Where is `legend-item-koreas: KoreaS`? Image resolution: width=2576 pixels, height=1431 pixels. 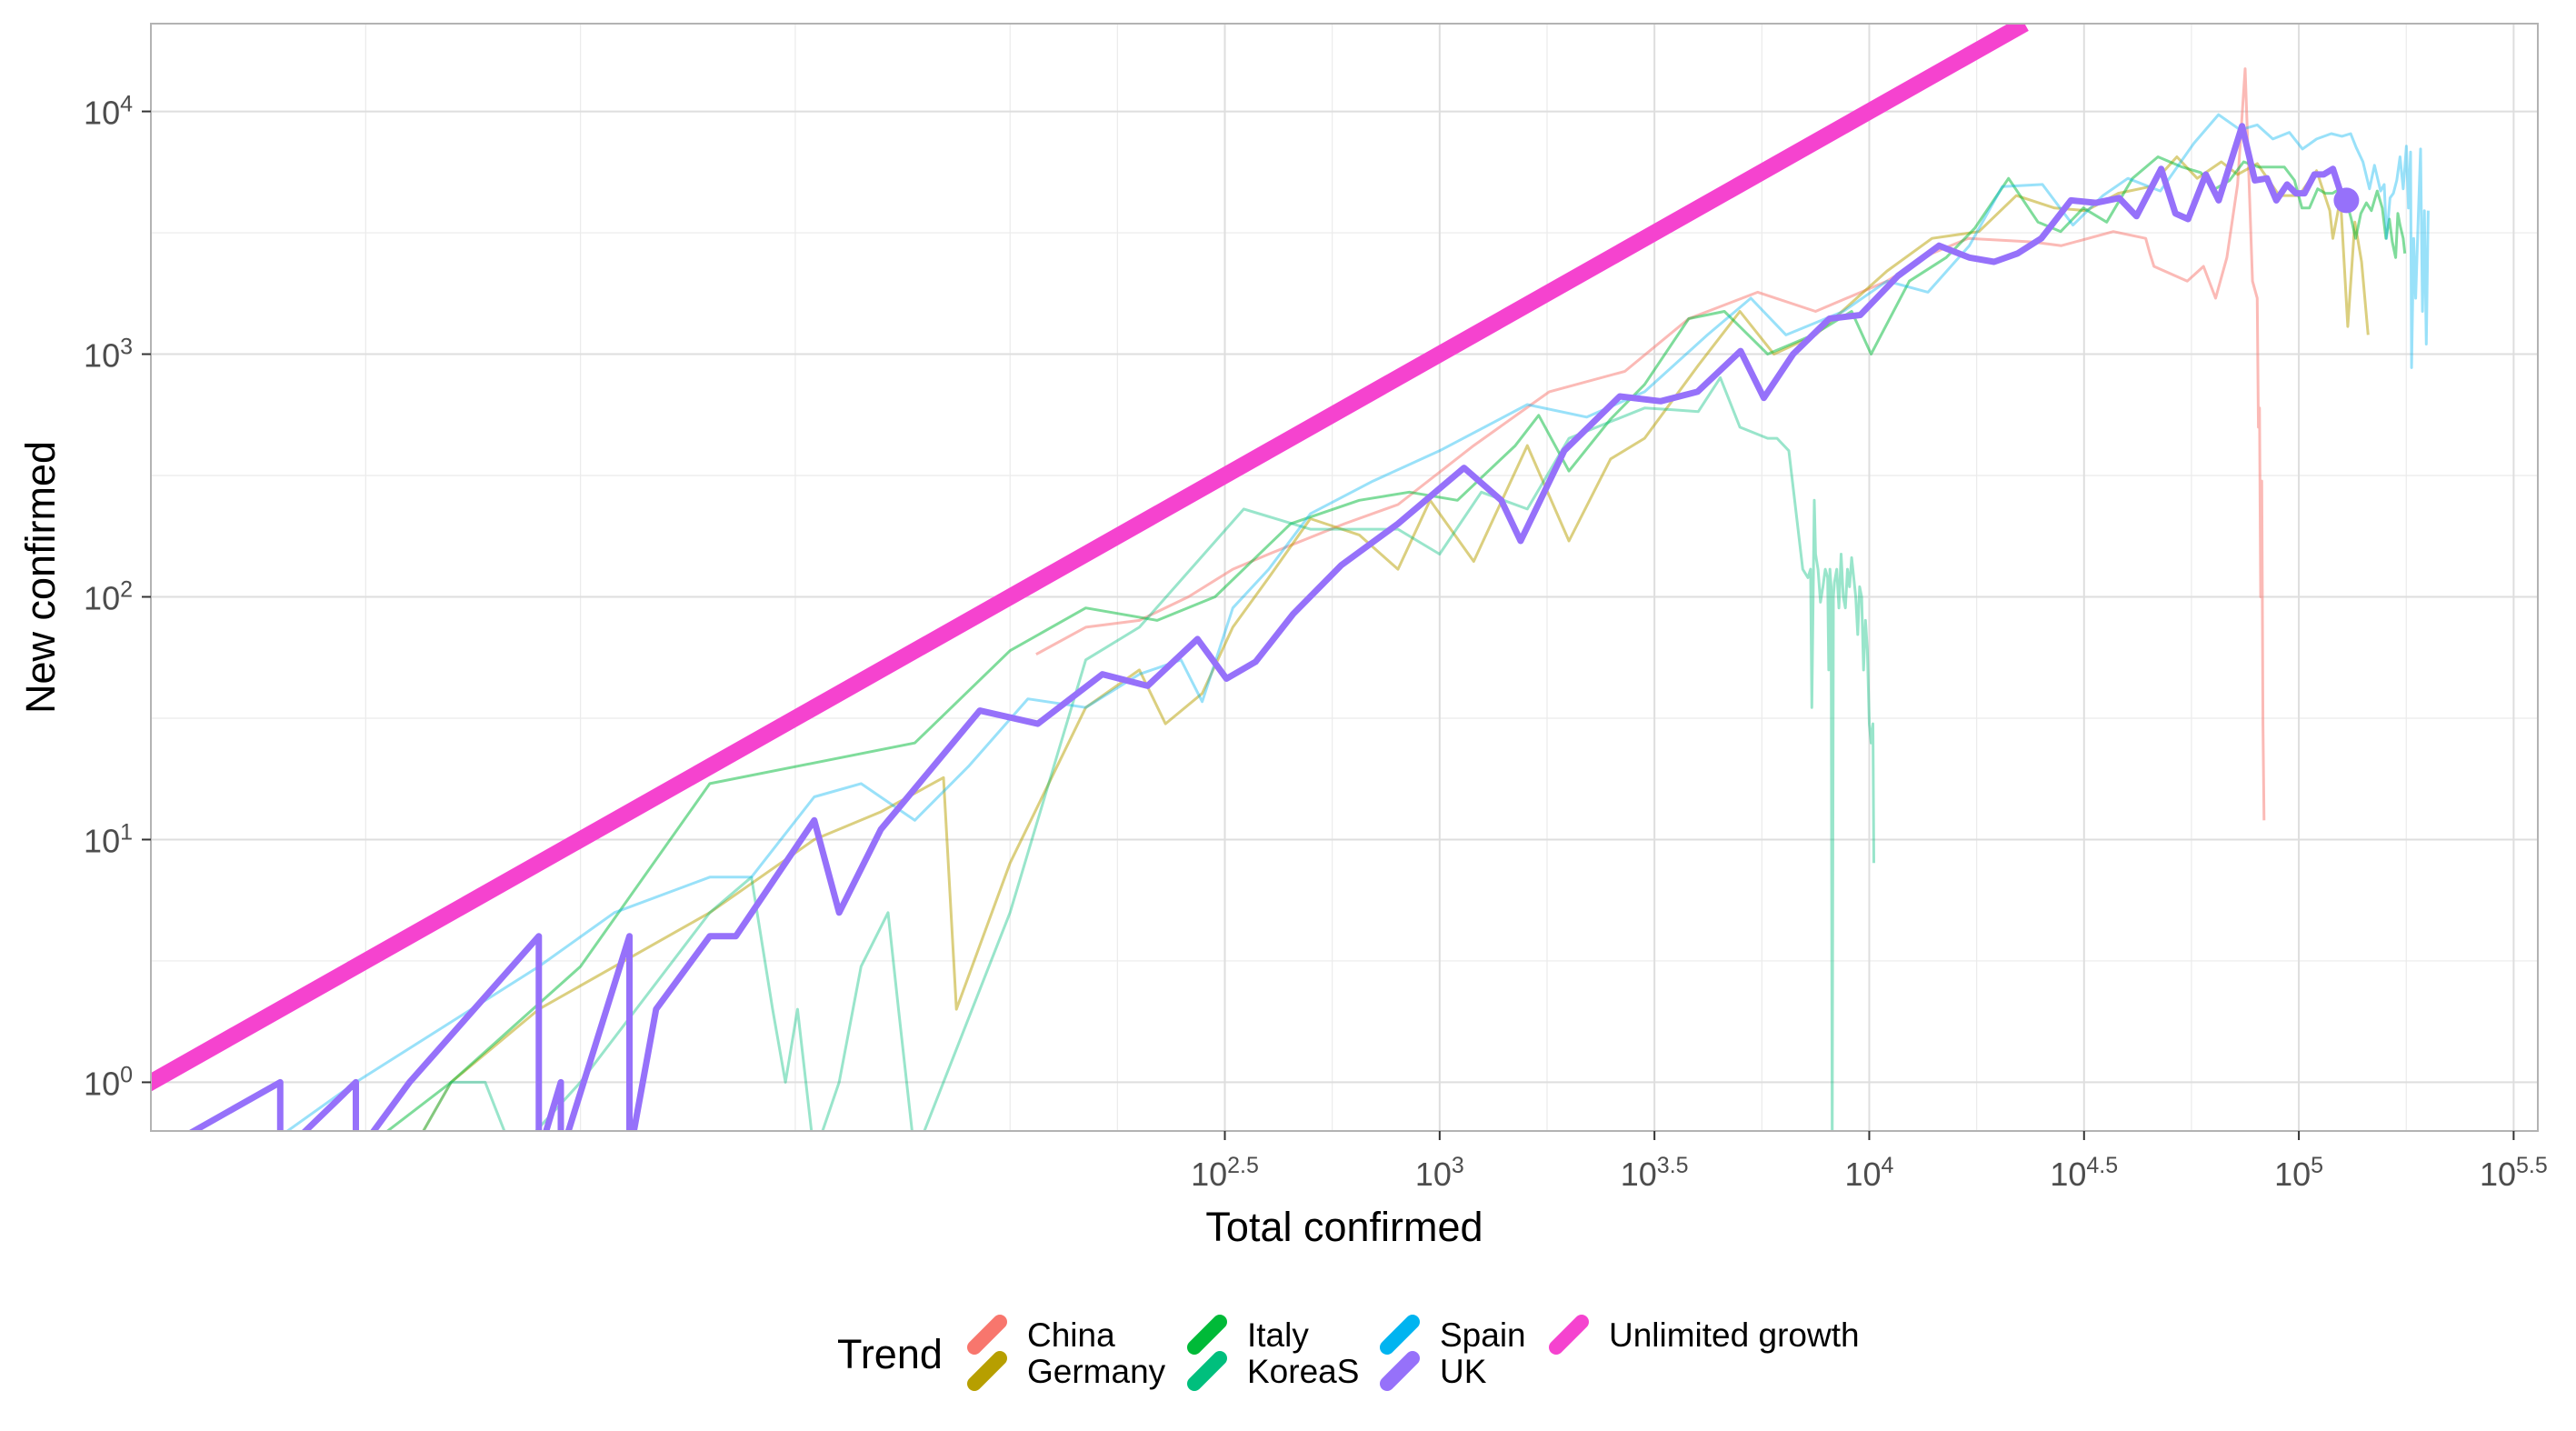 legend-item-koreas: KoreaS is located at coordinates (1273, 1371).